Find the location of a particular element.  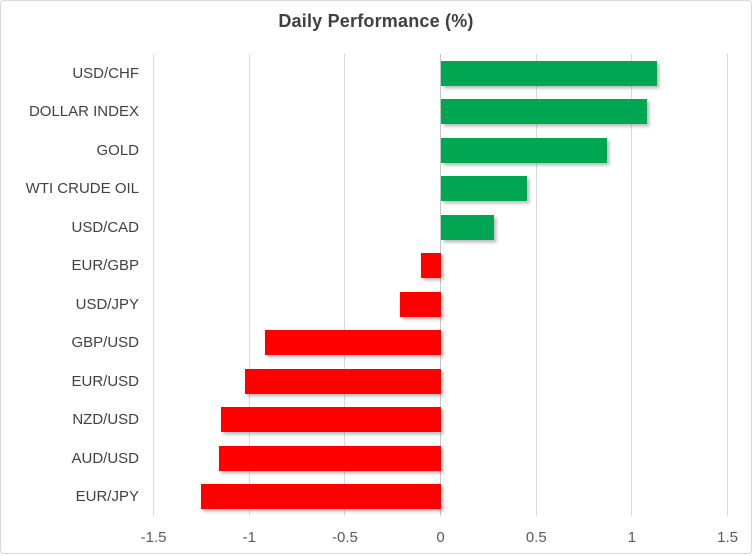

x-tick-label: -0.5 is located at coordinates (344, 537).